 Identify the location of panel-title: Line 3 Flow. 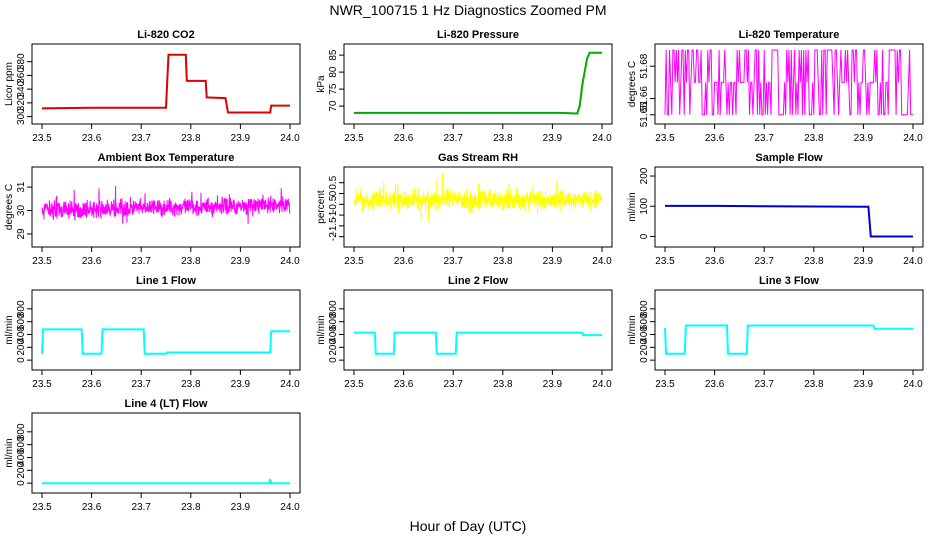
(789, 281).